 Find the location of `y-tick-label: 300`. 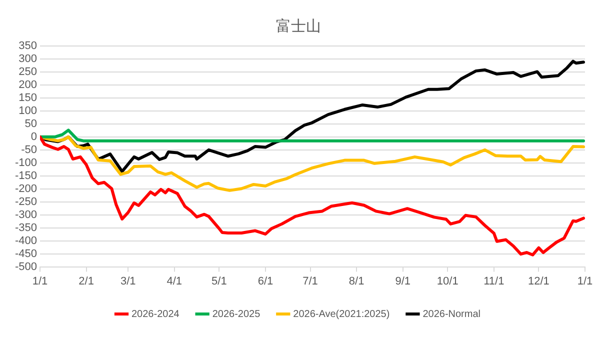

y-tick-label: 300 is located at coordinates (28, 59).